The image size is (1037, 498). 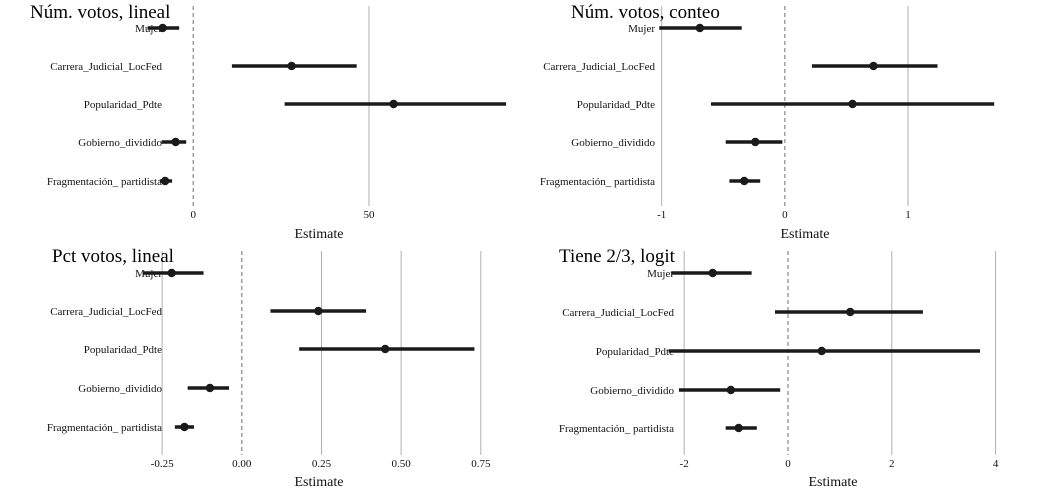 I want to click on chart-title: Pct votos, lineal, so click(x=113, y=256).